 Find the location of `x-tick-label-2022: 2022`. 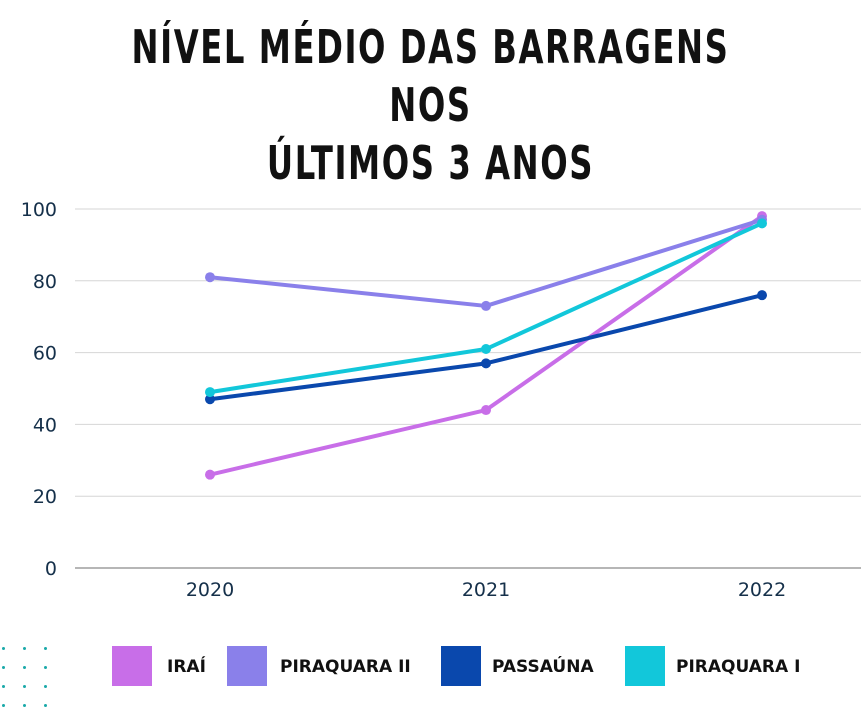

x-tick-label-2022: 2022 is located at coordinates (762, 590).